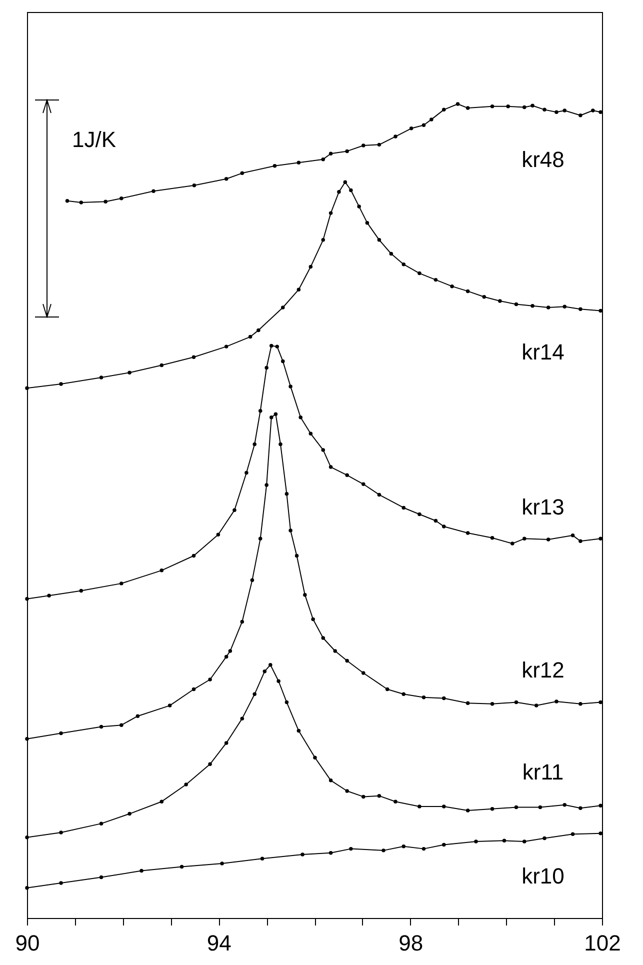  What do you see at coordinates (219, 943) in the screenshot?
I see `x-tick-label: 94` at bounding box center [219, 943].